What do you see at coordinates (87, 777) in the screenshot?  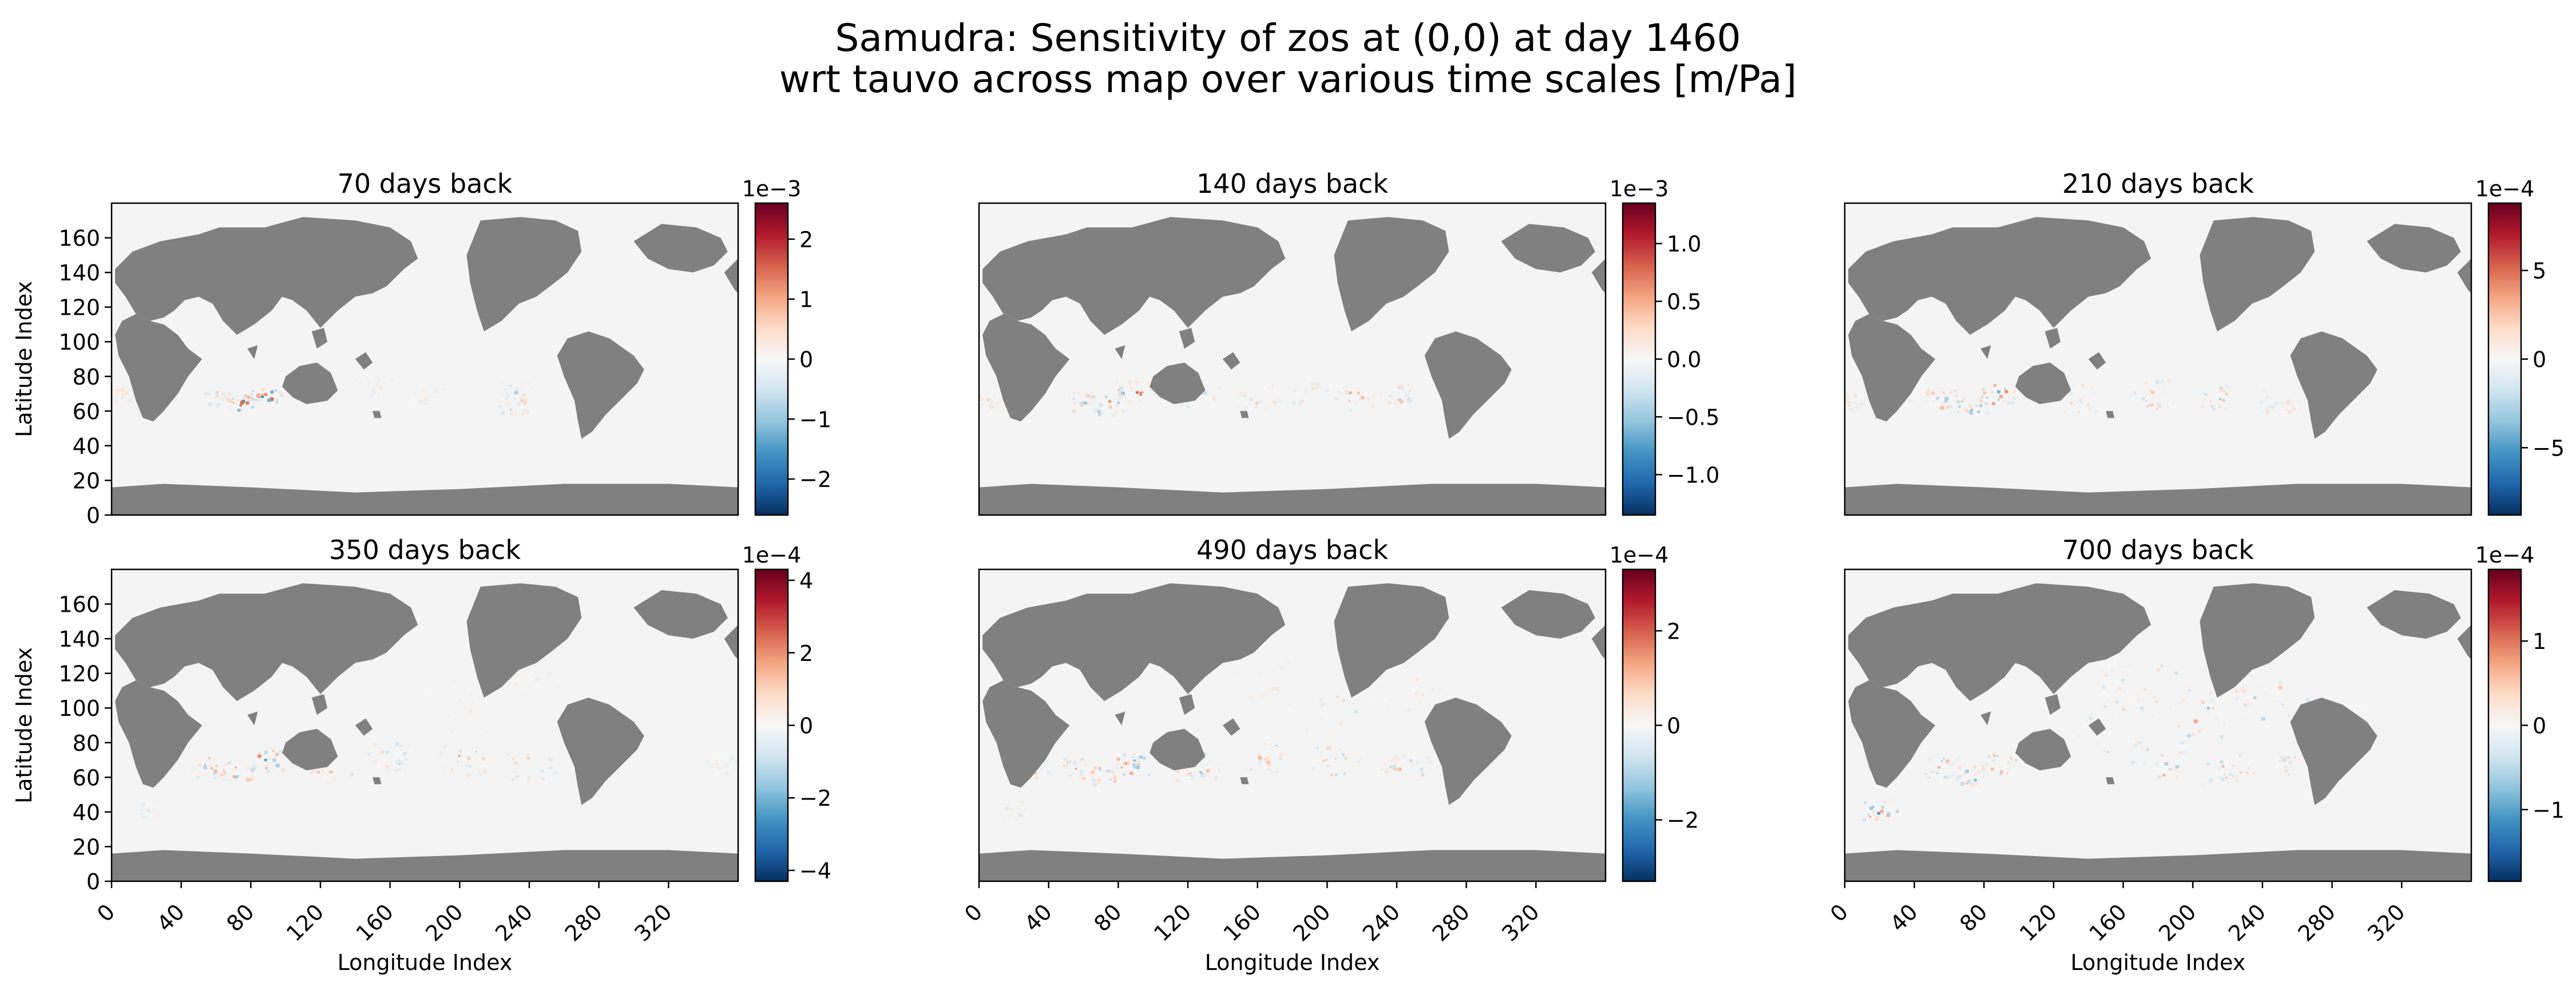 I see `y-tick-label: 60` at bounding box center [87, 777].